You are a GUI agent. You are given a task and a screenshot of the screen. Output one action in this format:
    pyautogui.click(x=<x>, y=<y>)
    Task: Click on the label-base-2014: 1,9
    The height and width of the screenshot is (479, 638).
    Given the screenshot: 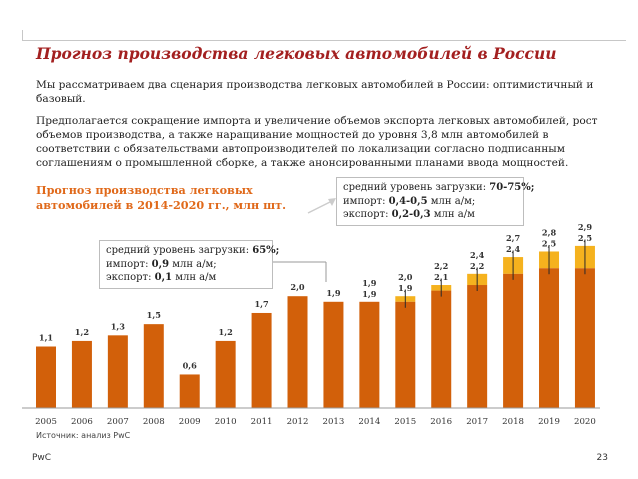 What is the action you would take?
    pyautogui.click(x=369, y=294)
    